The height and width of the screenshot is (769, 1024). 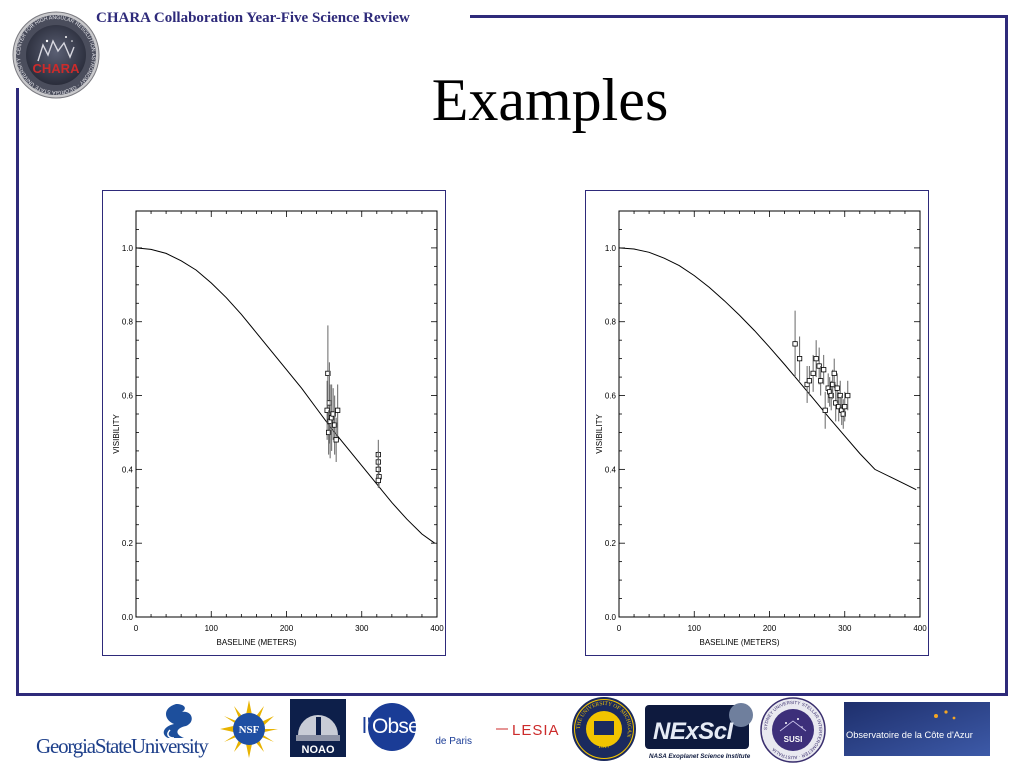 I want to click on frame-left-line, so click(x=17, y=392).